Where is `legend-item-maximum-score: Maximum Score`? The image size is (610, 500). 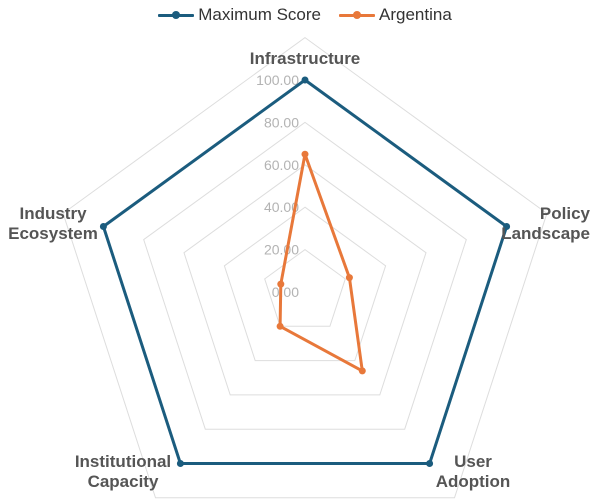 legend-item-maximum-score: Maximum Score is located at coordinates (239, 15).